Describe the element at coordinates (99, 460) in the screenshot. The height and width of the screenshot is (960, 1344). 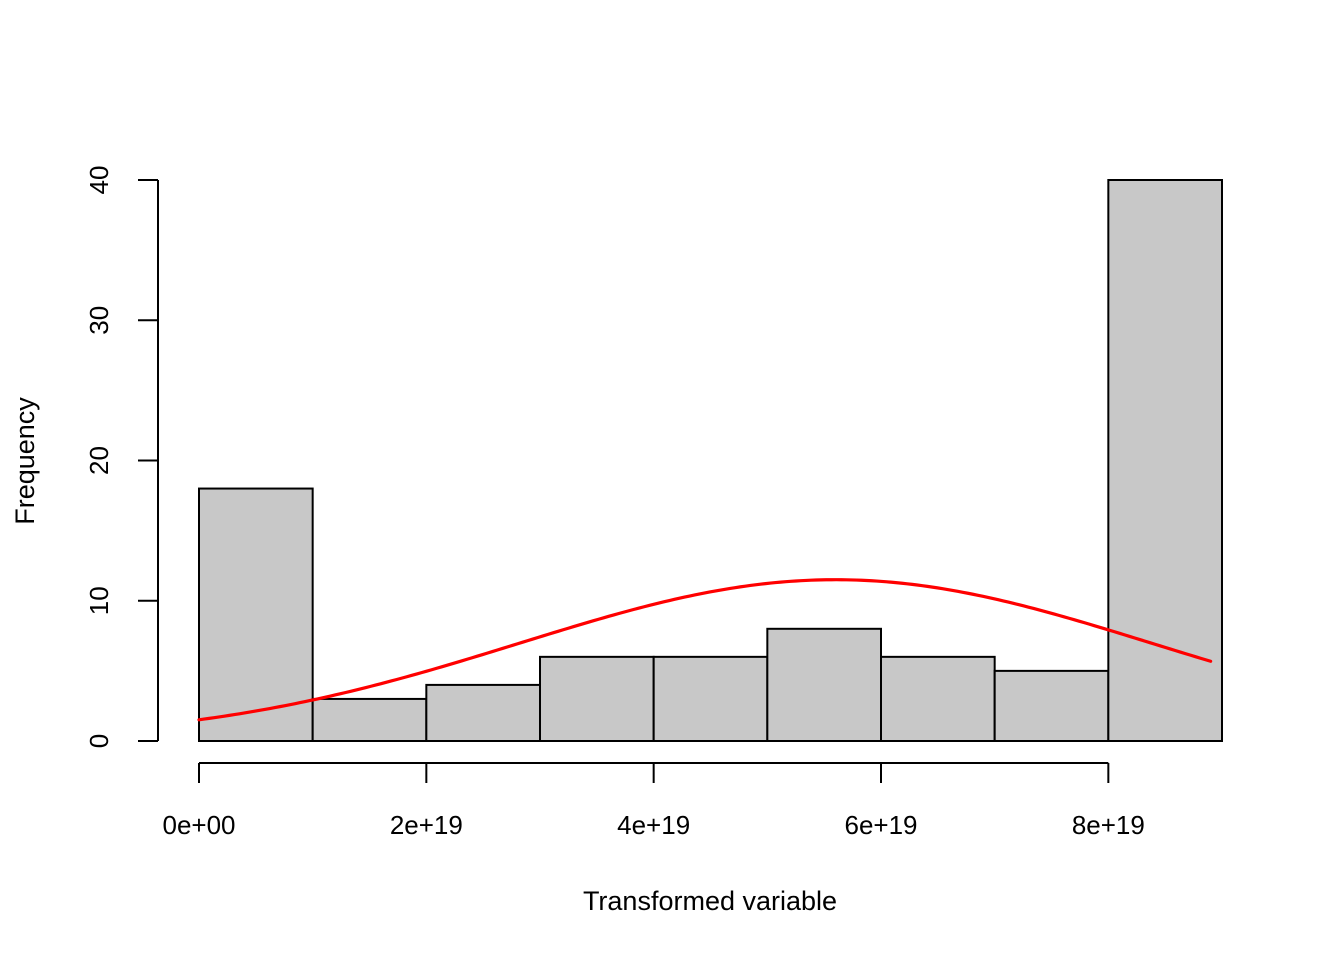
I see `y-tick-label: 20` at that location.